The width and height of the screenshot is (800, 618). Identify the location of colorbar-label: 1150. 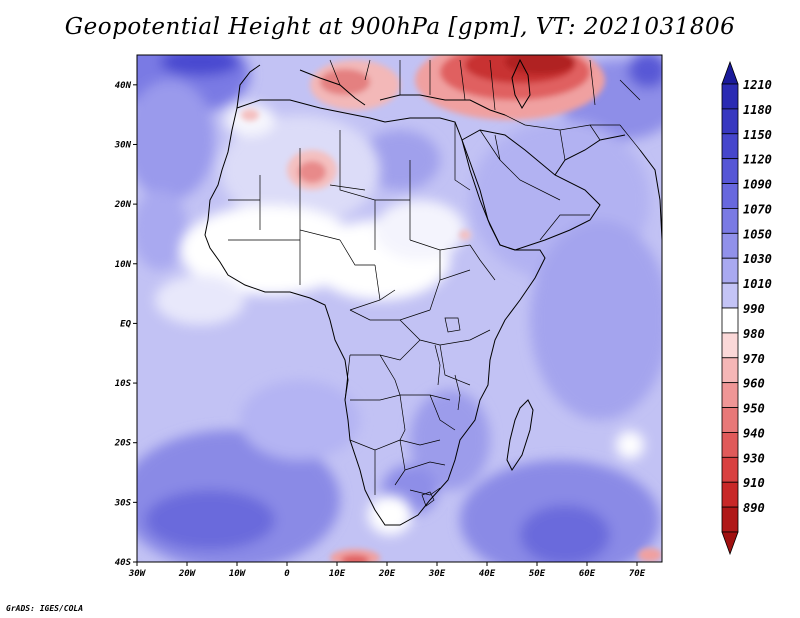
(757, 135).